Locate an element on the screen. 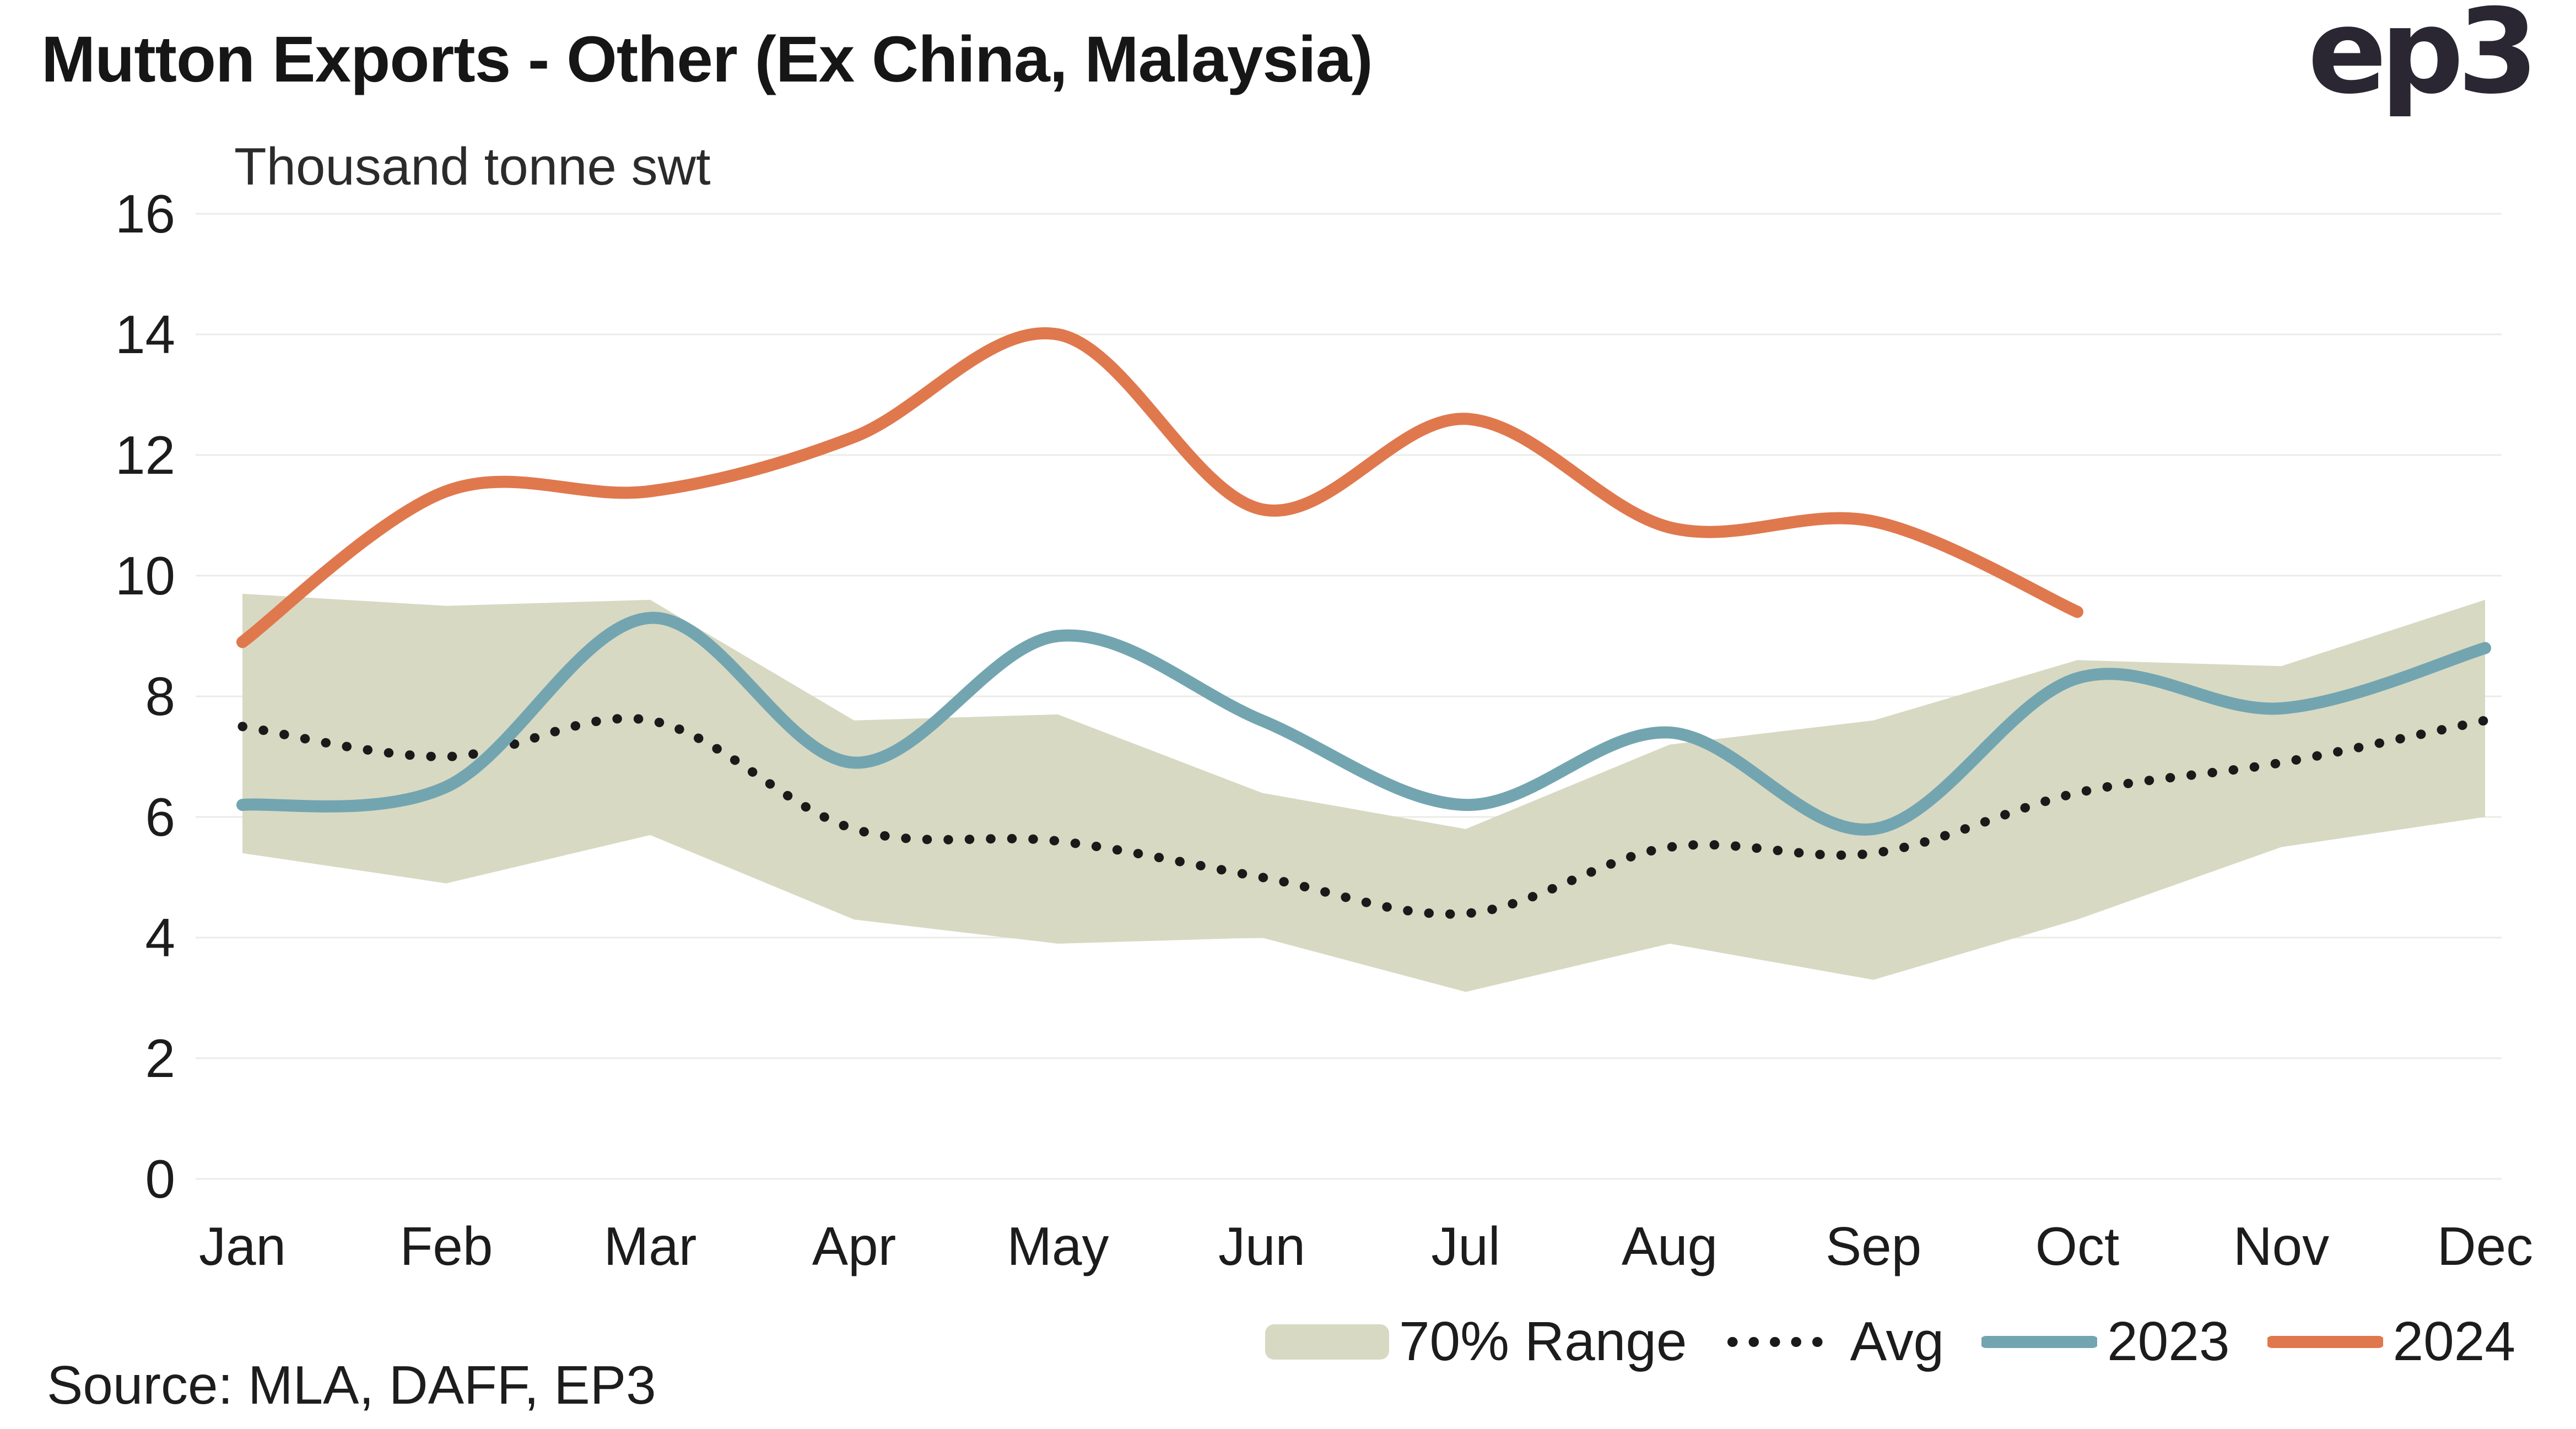 This screenshot has width=2576, height=1429. line-2023-sample is located at coordinates (2039, 1341).